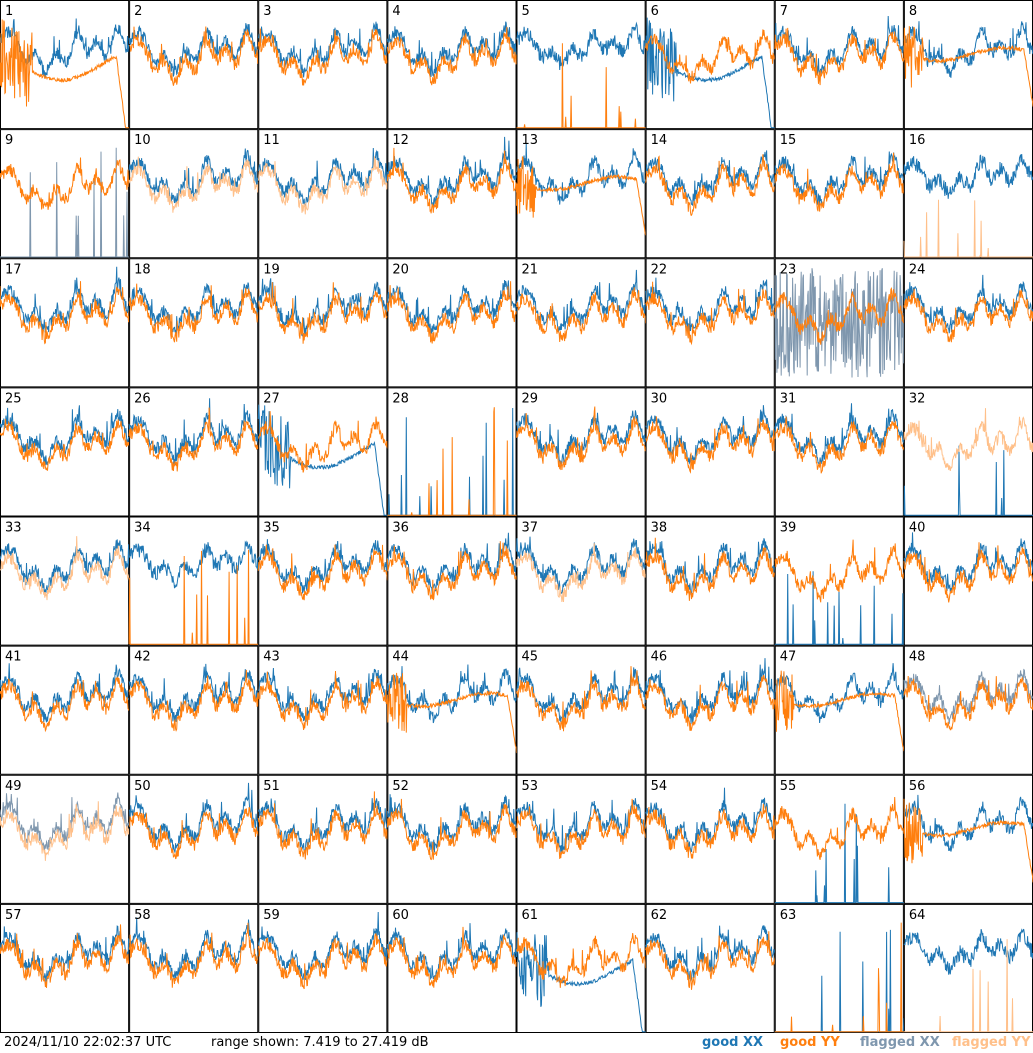 This screenshot has height=1053, width=1033. Describe the element at coordinates (452, 452) in the screenshot. I see `panel-28: 28` at that location.